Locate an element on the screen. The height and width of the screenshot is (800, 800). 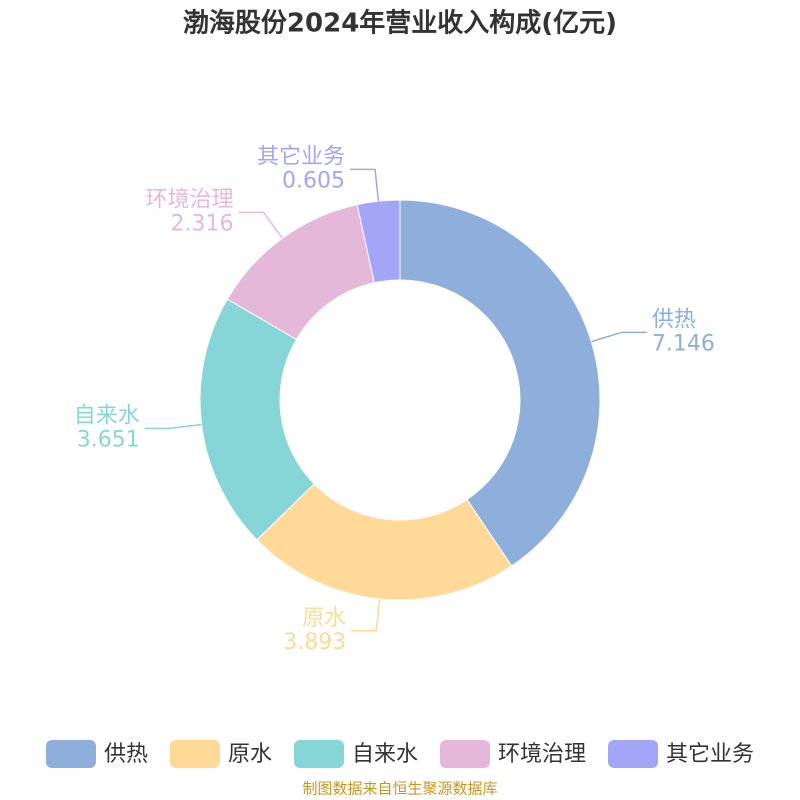
slice-label: 原水 is located at coordinates (324, 618).